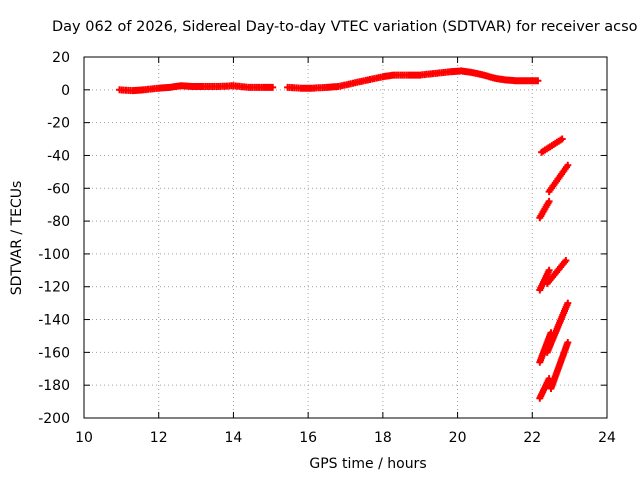  Describe the element at coordinates (234, 438) in the screenshot. I see `x-tick-label: 14` at that location.